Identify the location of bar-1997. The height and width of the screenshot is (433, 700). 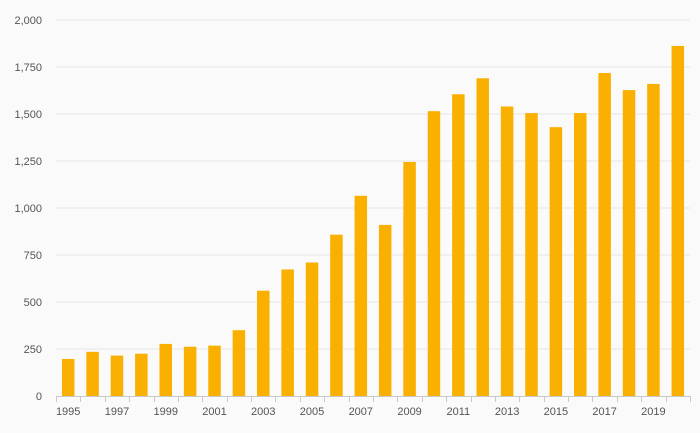
(117, 375).